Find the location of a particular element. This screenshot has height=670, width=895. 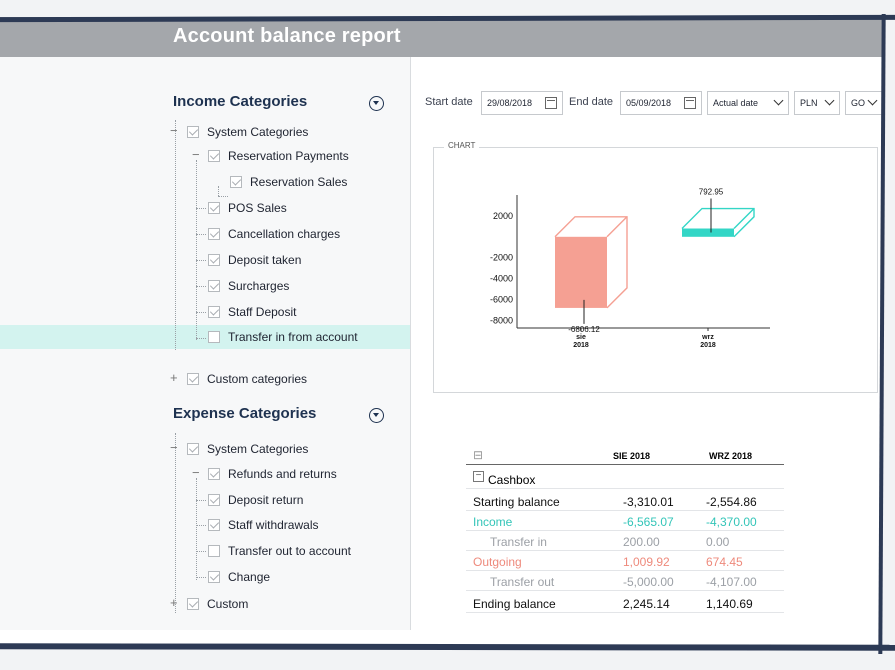

end-date-value: 05/09/2018 is located at coordinates (649, 103).